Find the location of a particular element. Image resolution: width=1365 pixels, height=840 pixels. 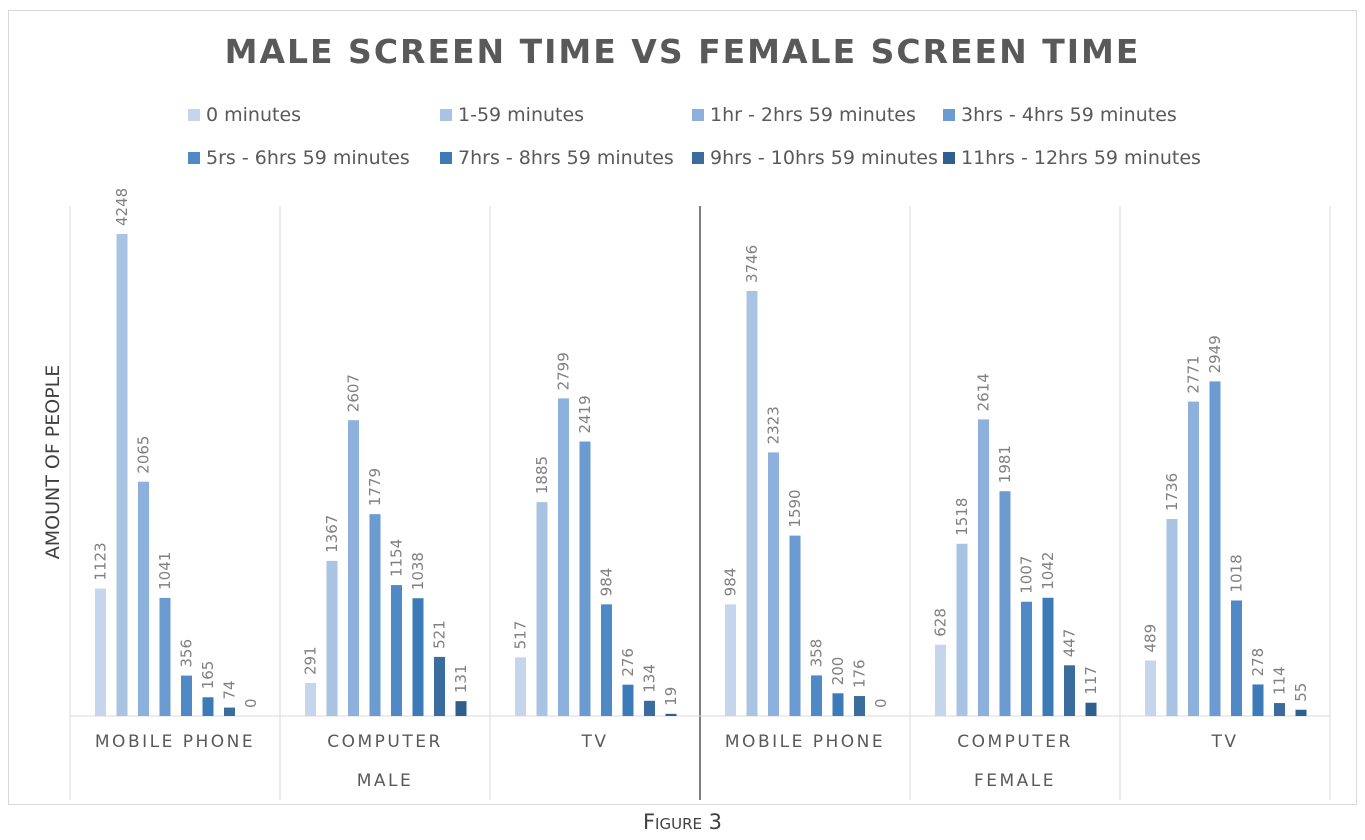

data-label: 2607 is located at coordinates (354, 393).